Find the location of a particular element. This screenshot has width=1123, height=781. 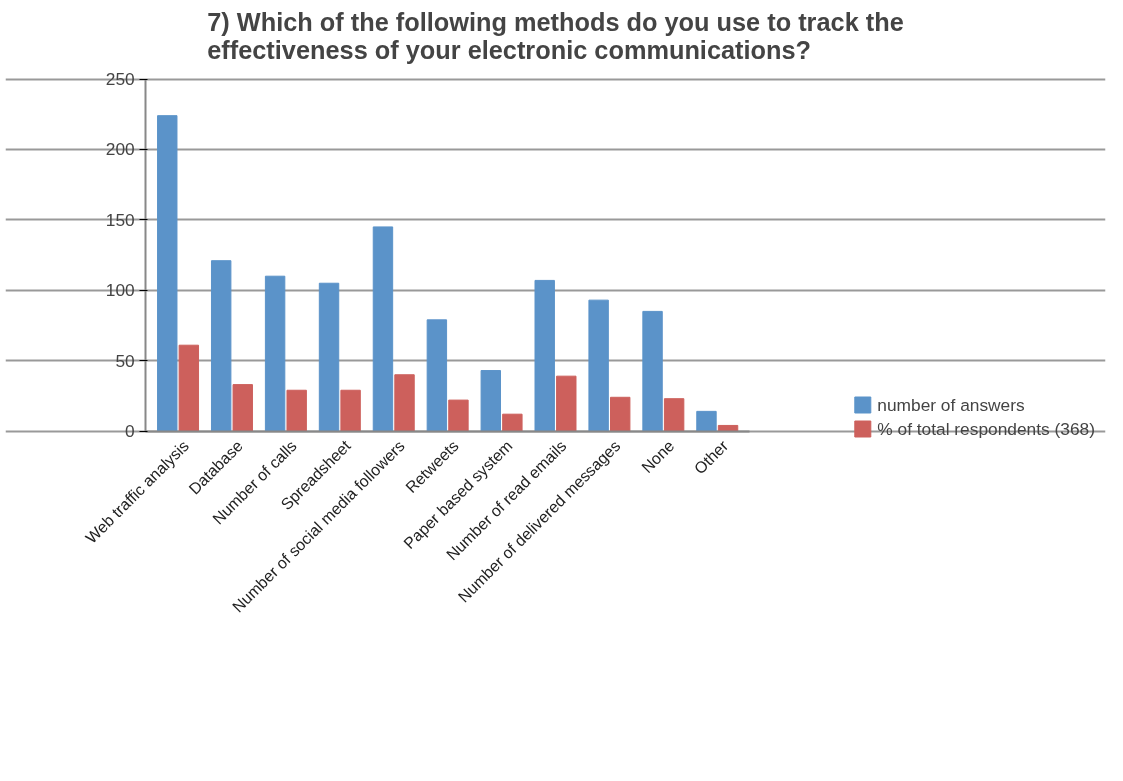

y-tick-label: 150 is located at coordinates (120, 219).